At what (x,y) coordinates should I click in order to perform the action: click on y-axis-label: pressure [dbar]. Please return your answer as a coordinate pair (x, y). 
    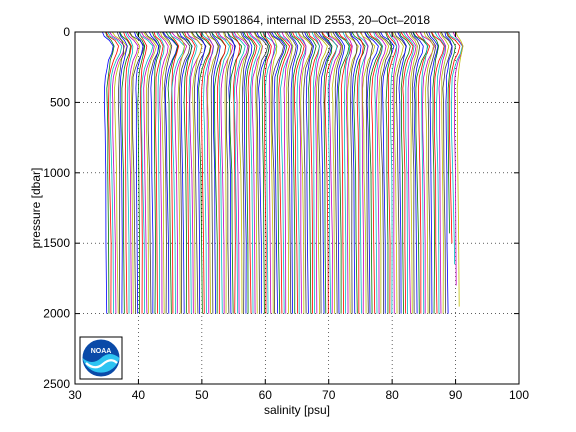
    Looking at the image, I should click on (36, 208).